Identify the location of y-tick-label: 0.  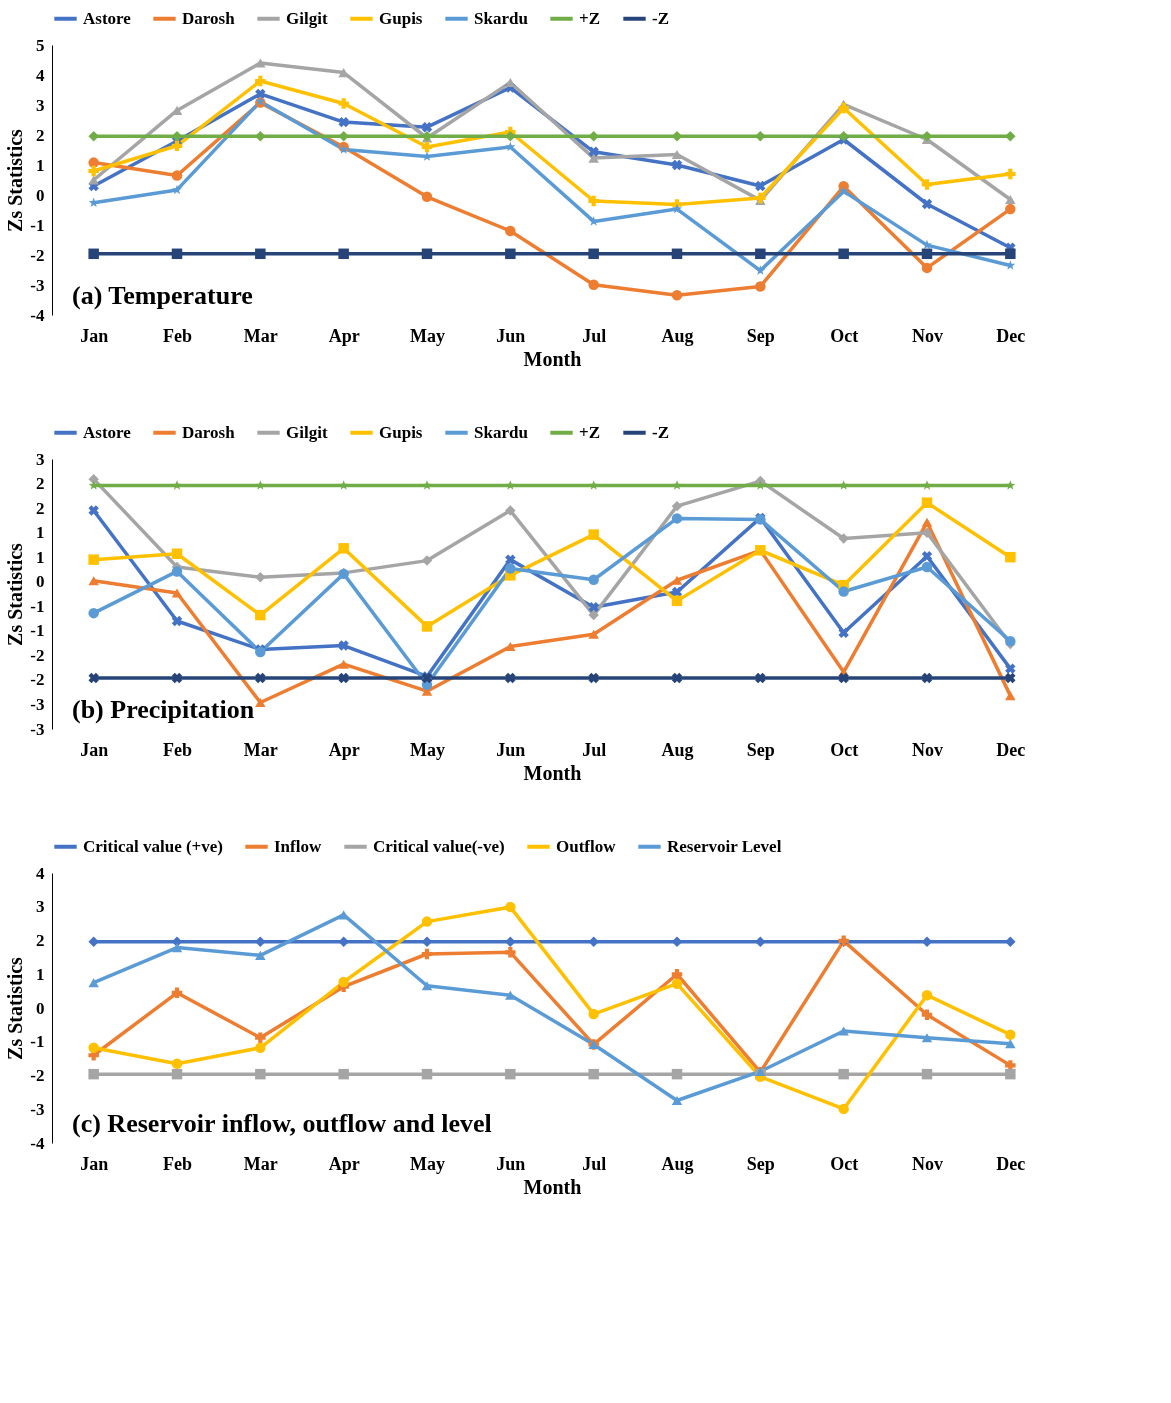
(40, 1008).